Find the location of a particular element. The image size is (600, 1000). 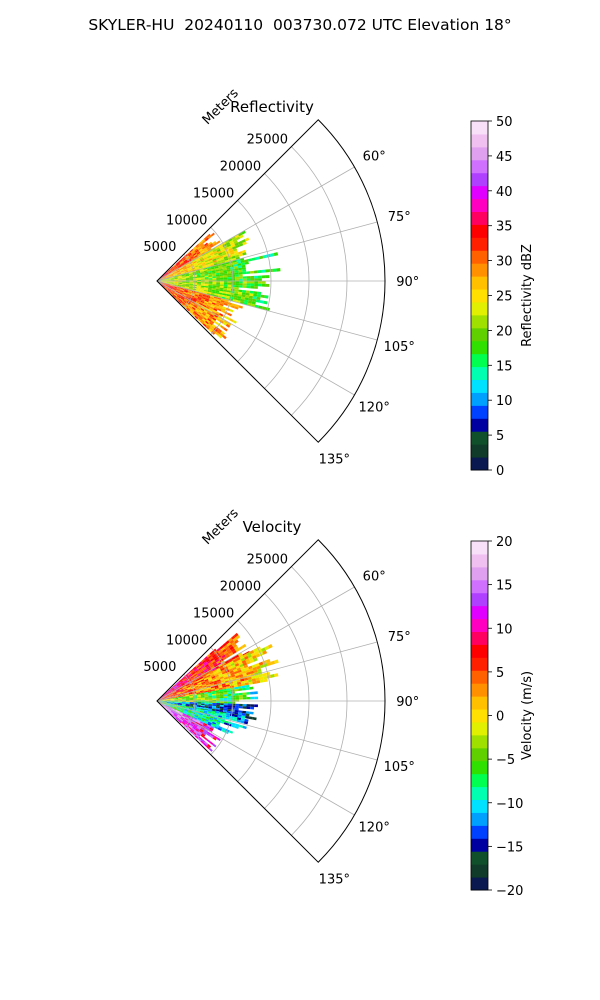

range-tick-label: 15000 is located at coordinates (213, 193).